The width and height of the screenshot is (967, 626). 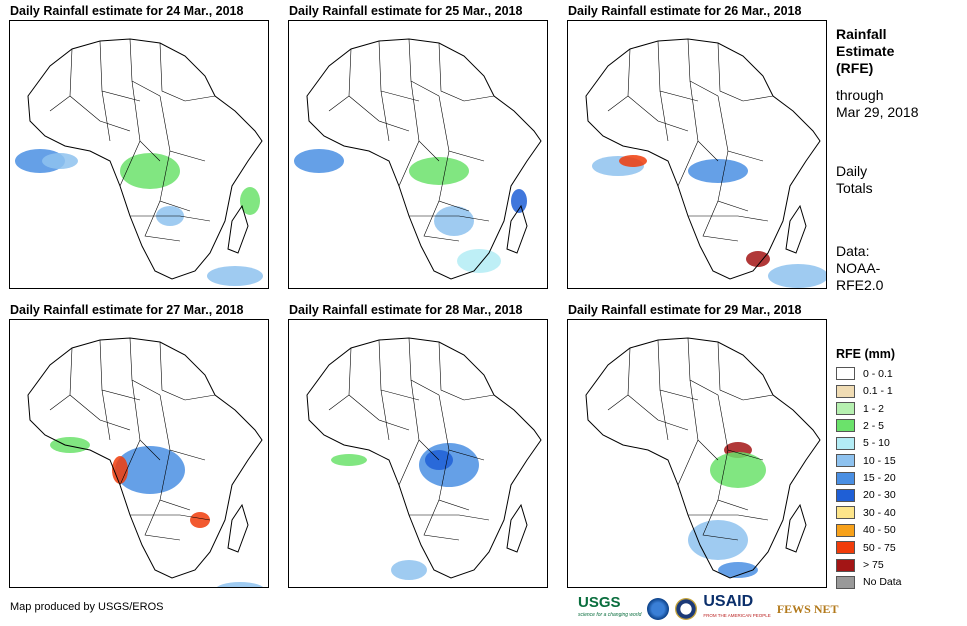 I want to click on legend-item: 2 - 5, so click(x=896, y=426).